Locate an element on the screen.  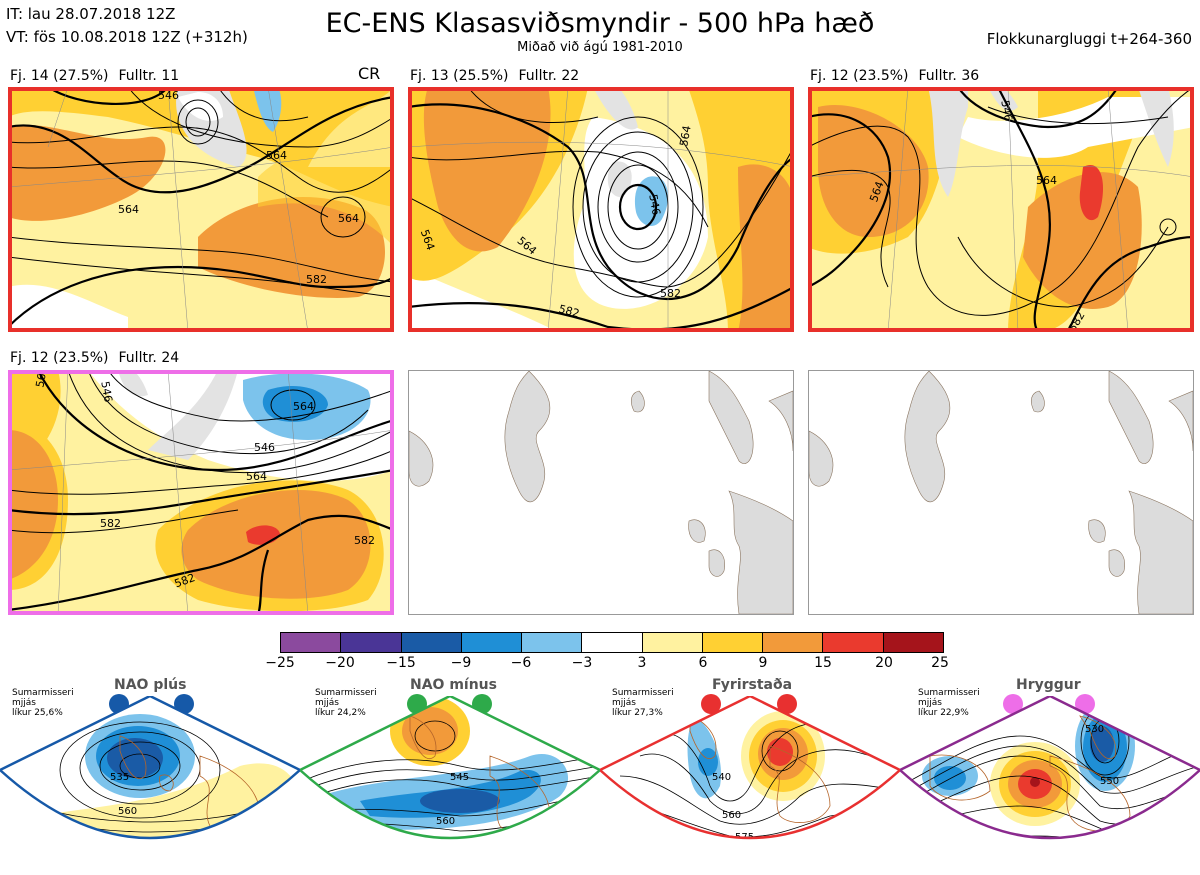
colorbar-tick: −25 is located at coordinates (280, 663).